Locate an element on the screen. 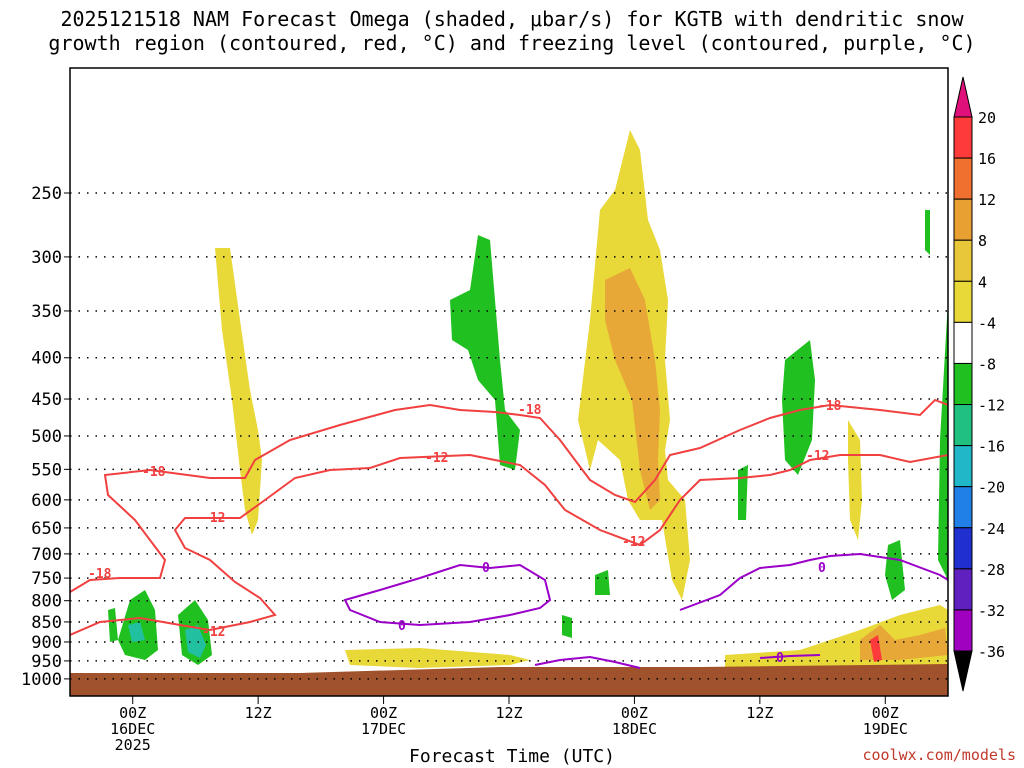 Image resolution: width=1024 pixels, height=768 pixels. colorbar-label: -28 is located at coordinates (991, 570).